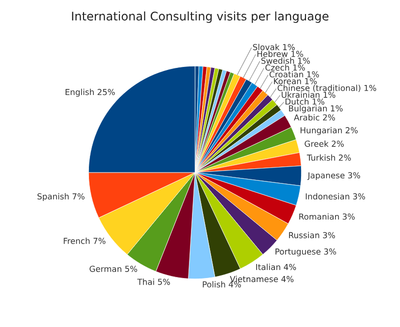 This screenshot has width=400, height=327. What do you see at coordinates (262, 279) in the screenshot?
I see `slice-label: Vietnamese 4%` at bounding box center [262, 279].